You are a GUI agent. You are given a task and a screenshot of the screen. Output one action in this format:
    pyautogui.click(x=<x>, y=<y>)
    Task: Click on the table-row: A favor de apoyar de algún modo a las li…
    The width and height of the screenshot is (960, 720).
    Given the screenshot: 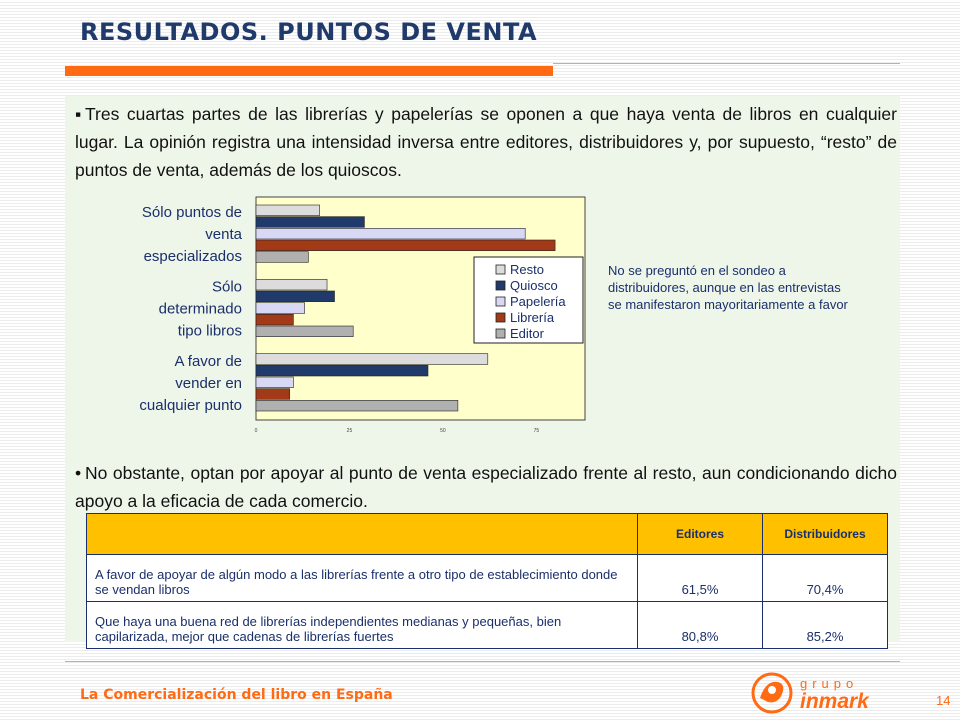 What is the action you would take?
    pyautogui.click(x=487, y=578)
    